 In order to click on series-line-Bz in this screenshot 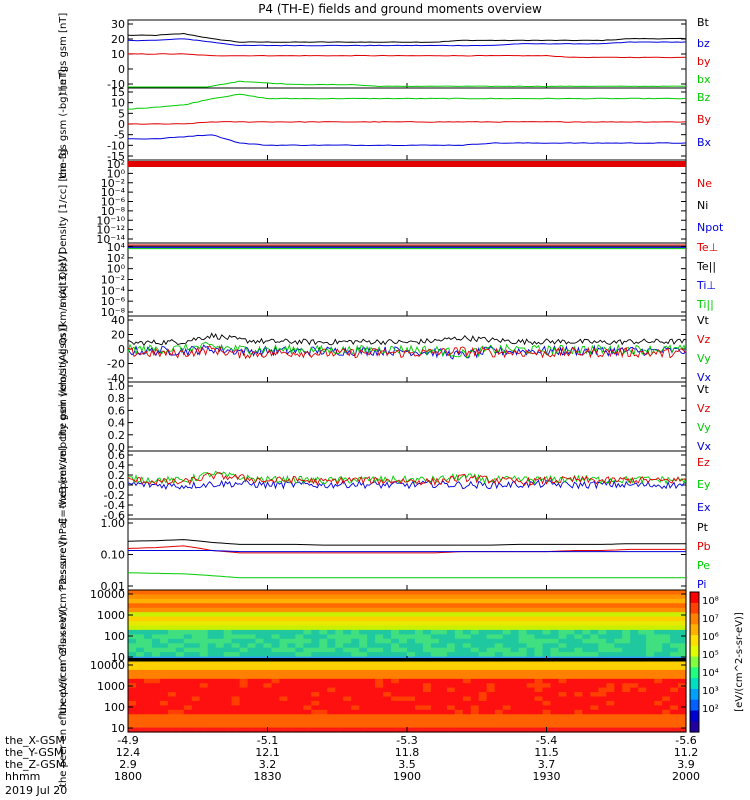, I will do `click(407, 101)`.